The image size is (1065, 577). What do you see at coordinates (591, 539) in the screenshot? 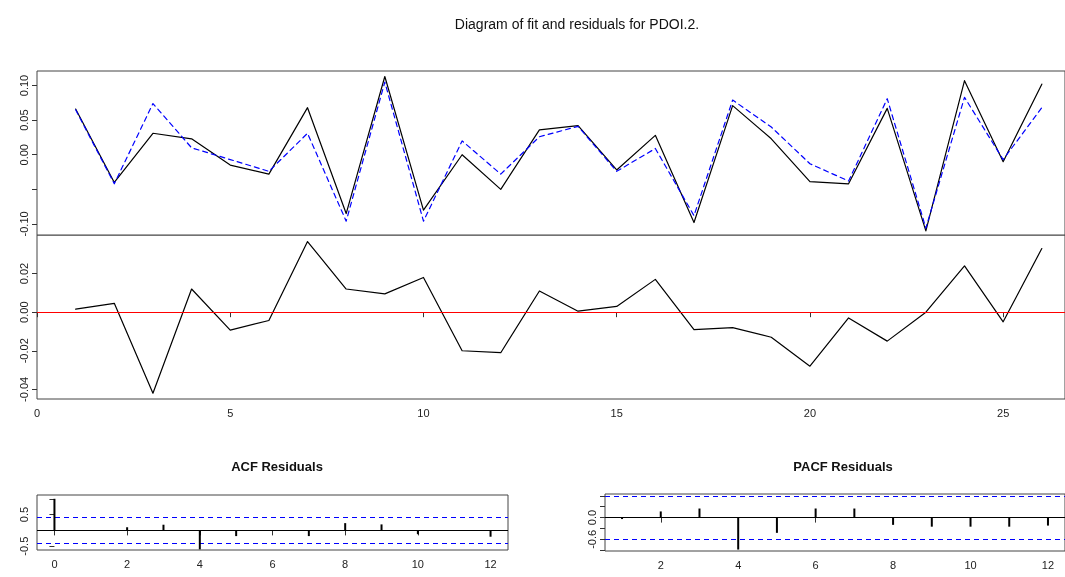
I see `y-tick-label: -0.6` at bounding box center [591, 539].